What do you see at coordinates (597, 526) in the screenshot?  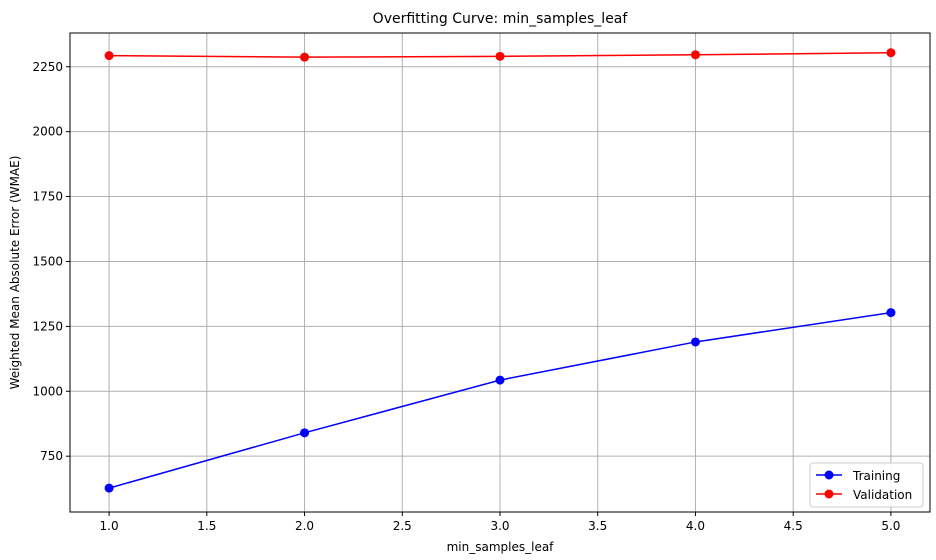 I see `x-tick-label: 3.5` at bounding box center [597, 526].